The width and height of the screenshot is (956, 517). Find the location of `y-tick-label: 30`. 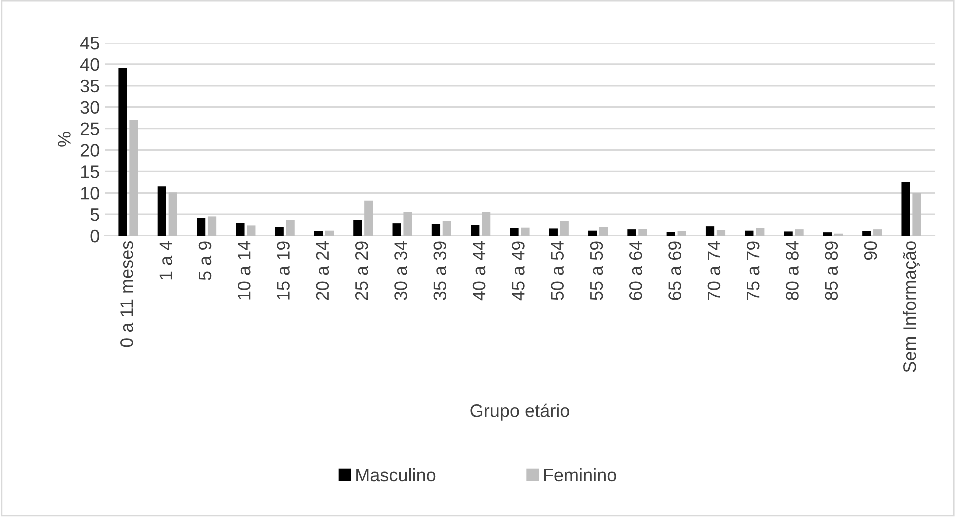

y-tick-label: 30 is located at coordinates (90, 107).